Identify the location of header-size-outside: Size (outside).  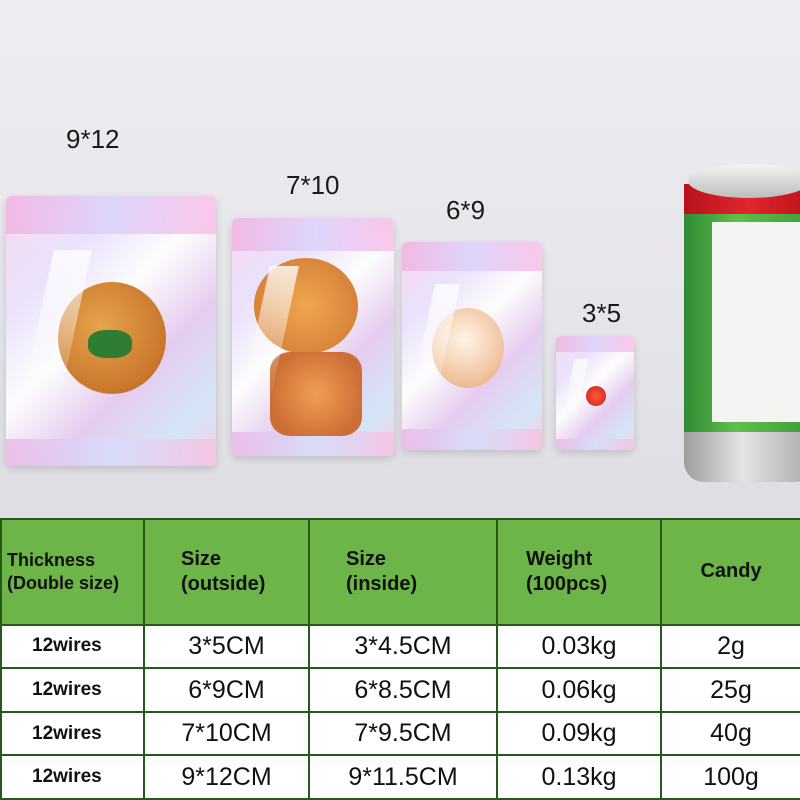
(226, 572).